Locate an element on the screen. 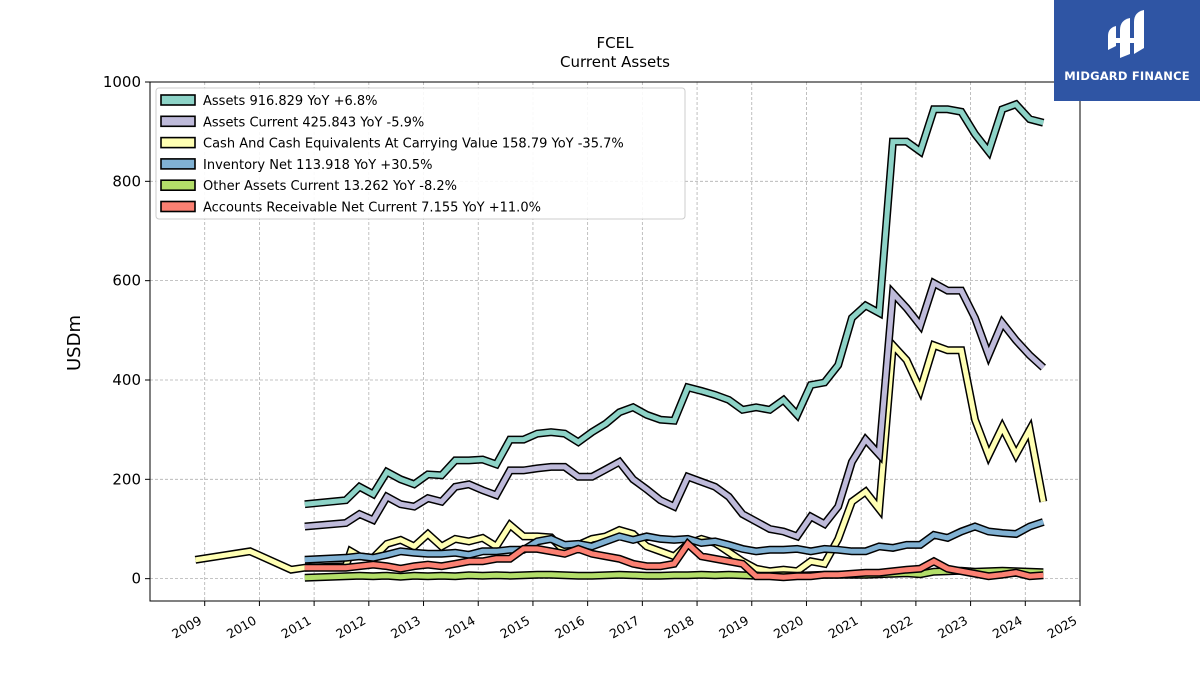  y-tick-label: 400 is located at coordinates (126, 380).